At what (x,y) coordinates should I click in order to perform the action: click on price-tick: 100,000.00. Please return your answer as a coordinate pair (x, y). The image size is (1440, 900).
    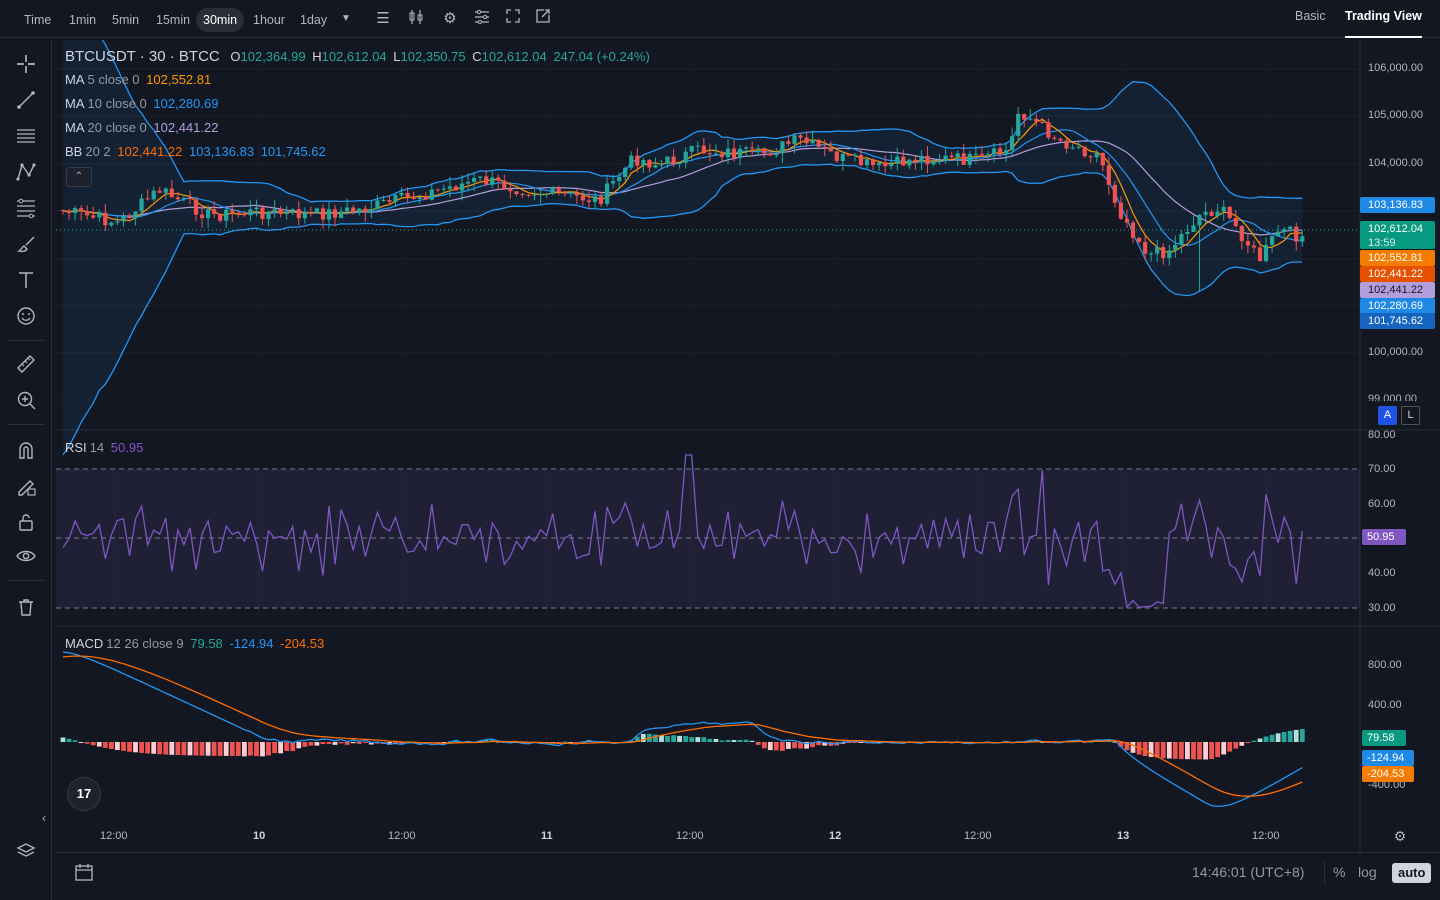
    Looking at the image, I should click on (1396, 352).